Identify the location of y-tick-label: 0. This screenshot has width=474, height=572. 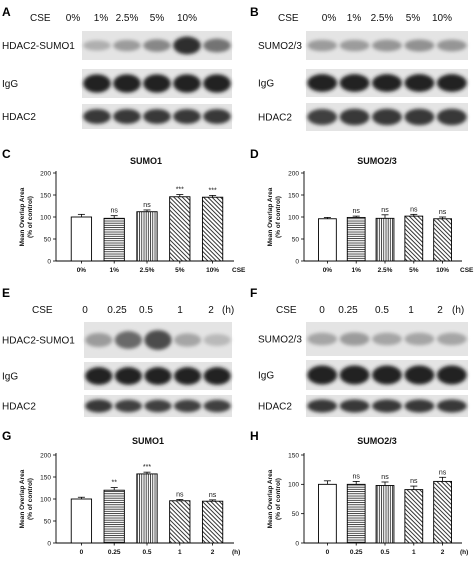
(49, 261).